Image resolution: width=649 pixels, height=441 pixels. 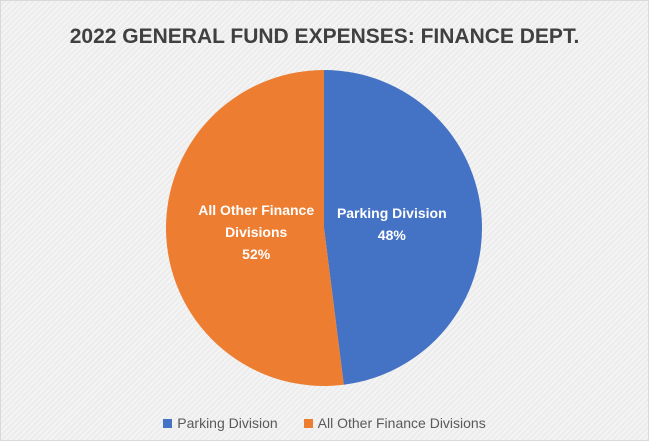 What do you see at coordinates (401, 423) in the screenshot?
I see `legend-label: All Other Finance Divisions` at bounding box center [401, 423].